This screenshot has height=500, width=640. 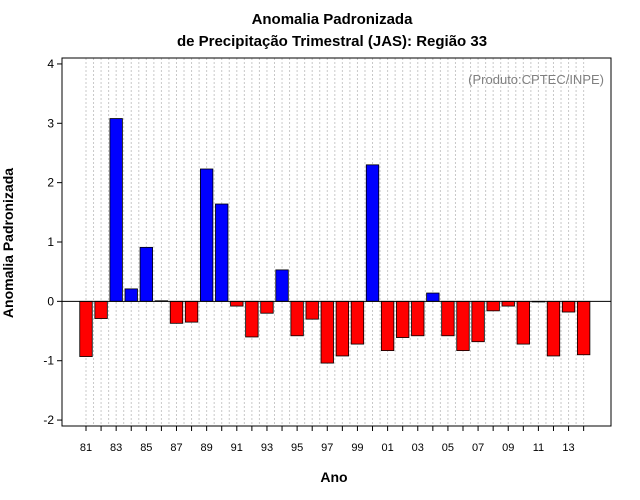 I want to click on y-axis-title: Anomalia Padronizada, so click(x=8, y=243).